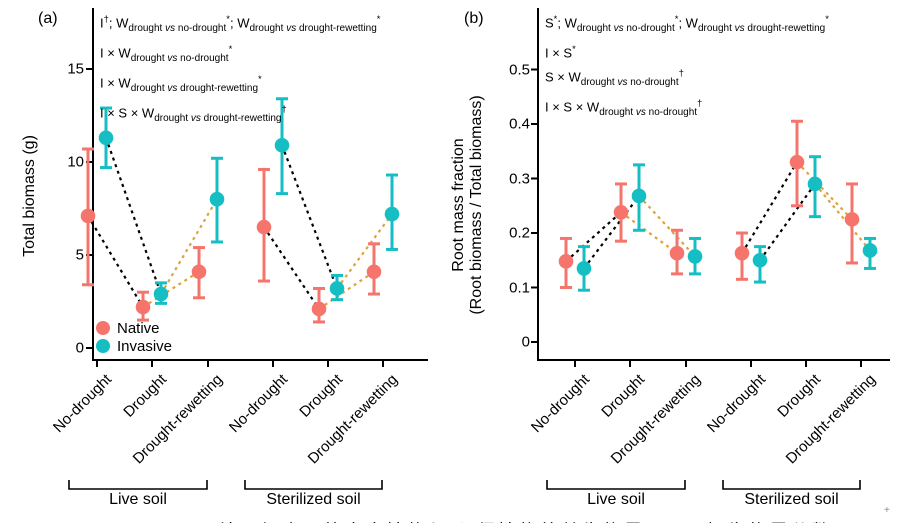  I want to click on y-tick-label: 5, so click(79, 255).